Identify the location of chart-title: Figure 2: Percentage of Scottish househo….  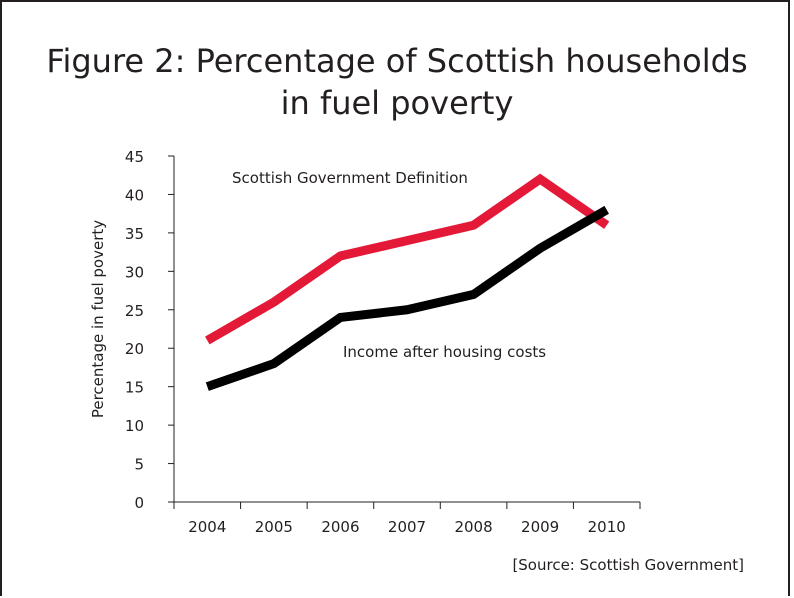
(397, 82).